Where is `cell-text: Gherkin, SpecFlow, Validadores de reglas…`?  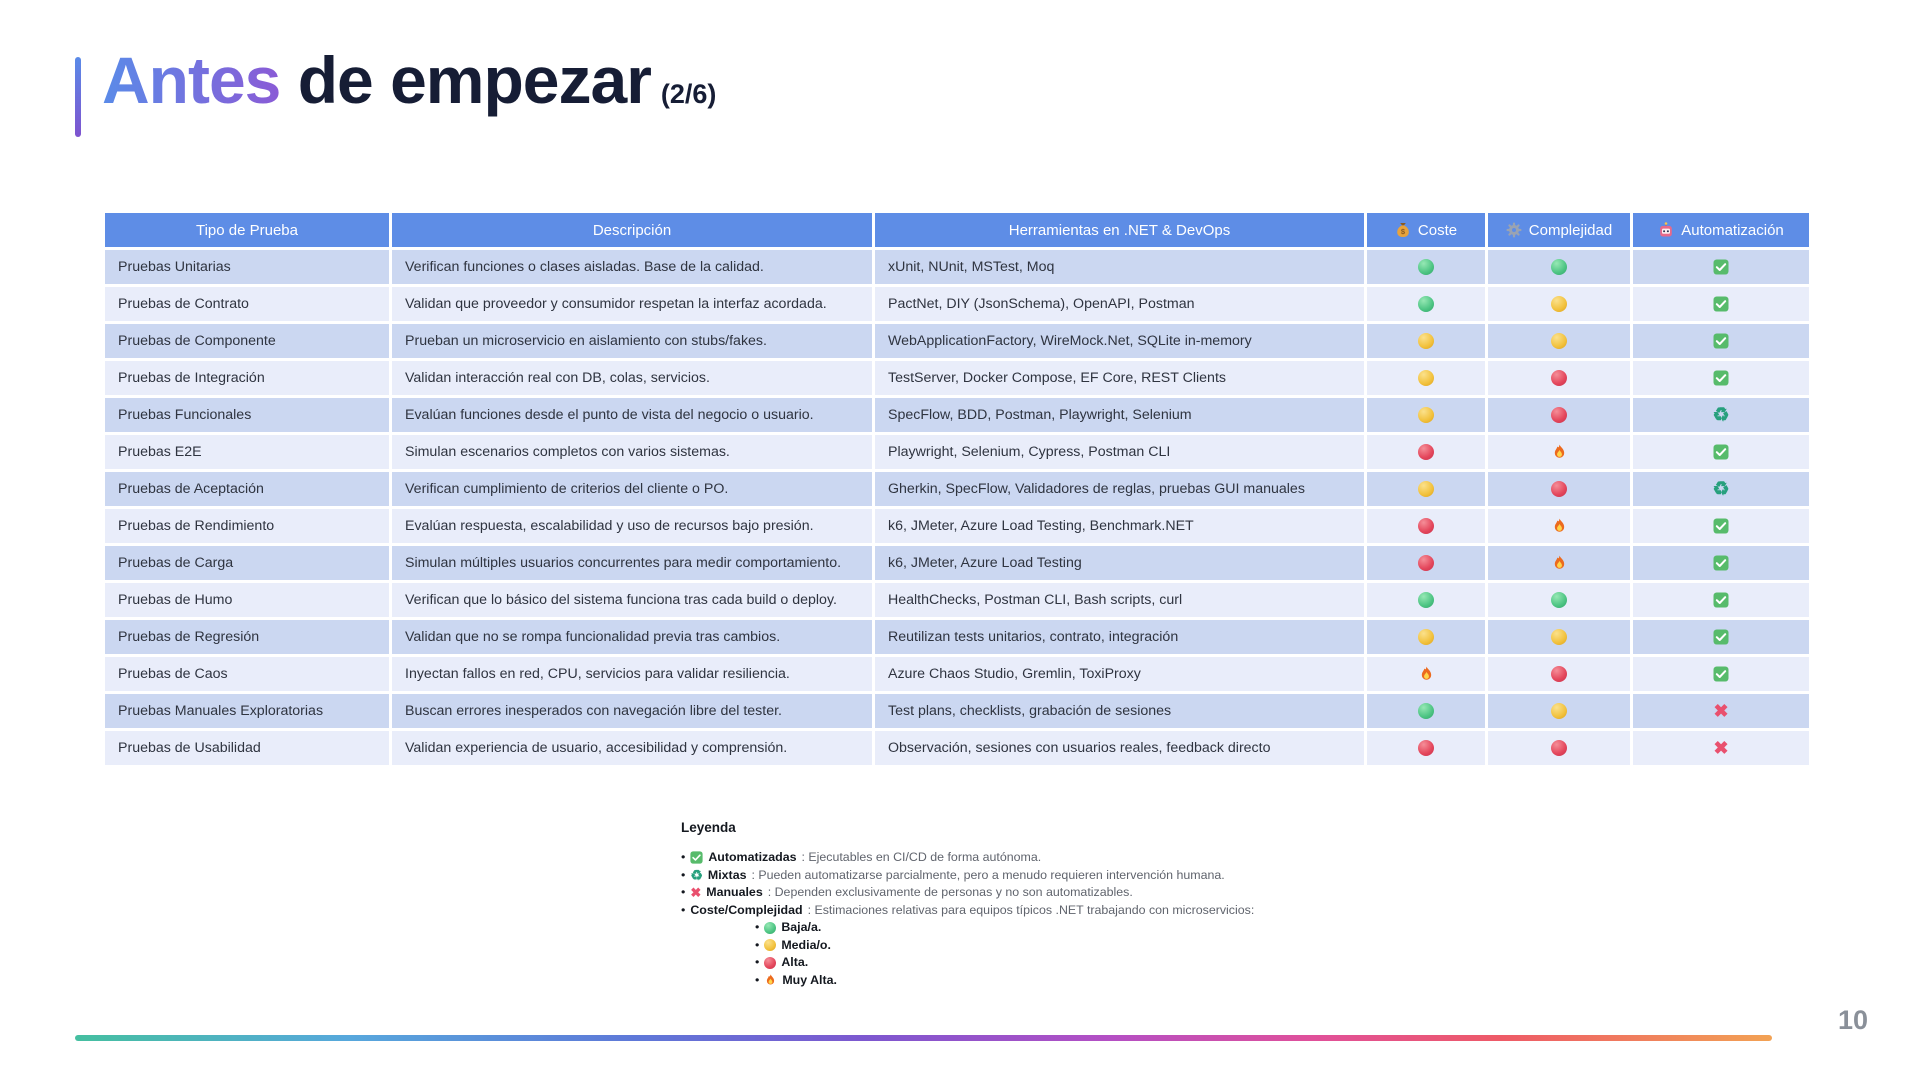 cell-text: Gherkin, SpecFlow, Validadores de reglas… is located at coordinates (1096, 488).